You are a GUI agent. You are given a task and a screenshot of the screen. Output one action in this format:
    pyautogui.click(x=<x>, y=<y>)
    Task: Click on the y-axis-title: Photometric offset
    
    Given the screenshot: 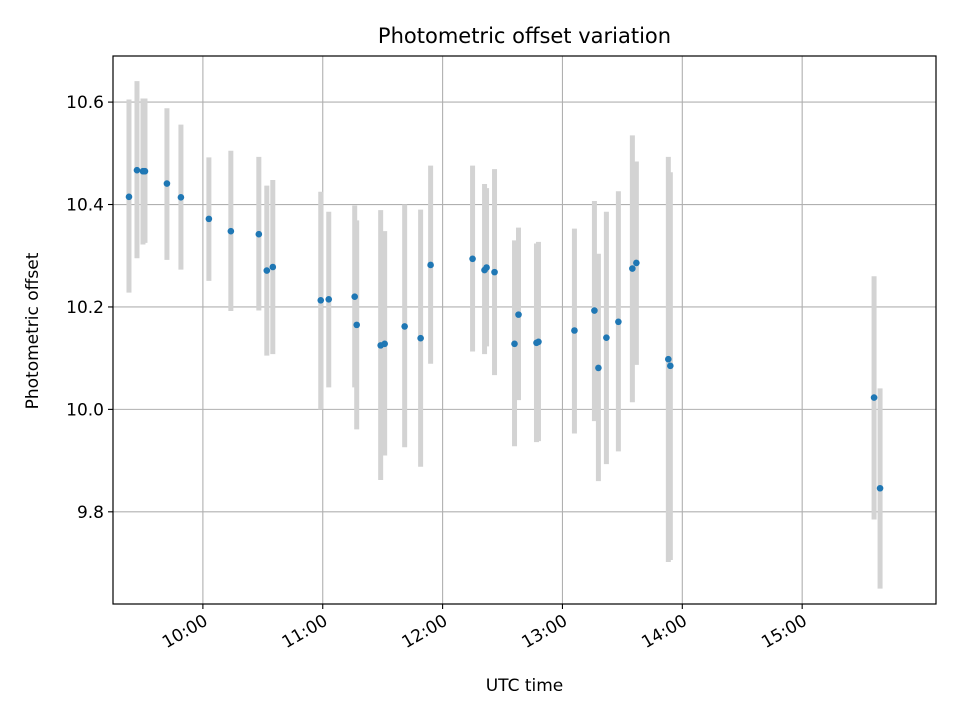 What is the action you would take?
    pyautogui.click(x=33, y=330)
    